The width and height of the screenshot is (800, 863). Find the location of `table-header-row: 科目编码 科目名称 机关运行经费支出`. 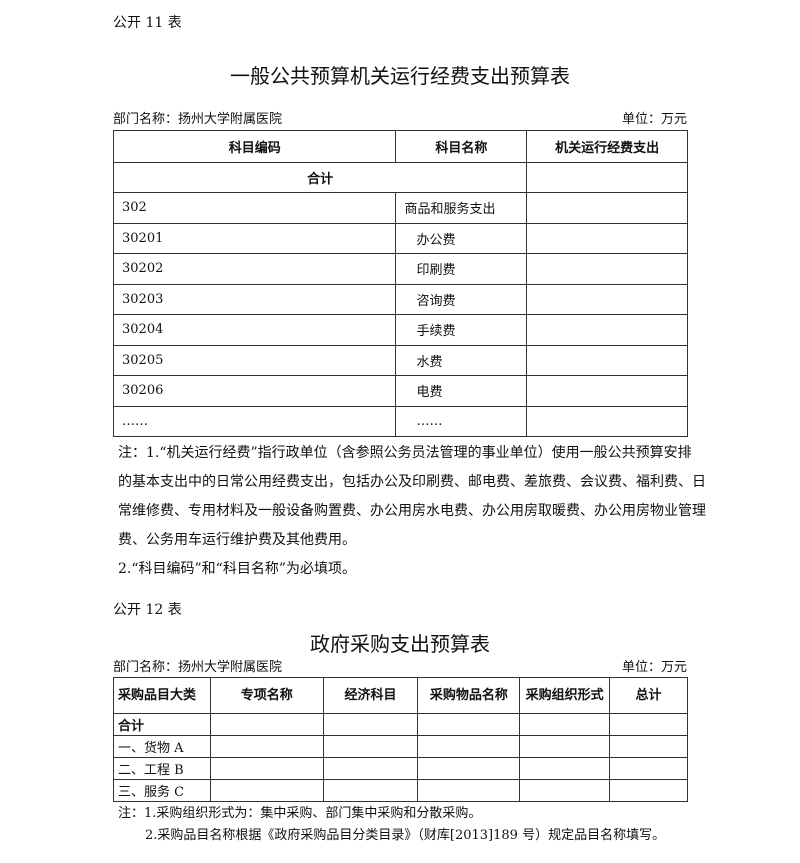

table-header-row: 科目编码 科目名称 机关运行经费支出 is located at coordinates (400, 146).